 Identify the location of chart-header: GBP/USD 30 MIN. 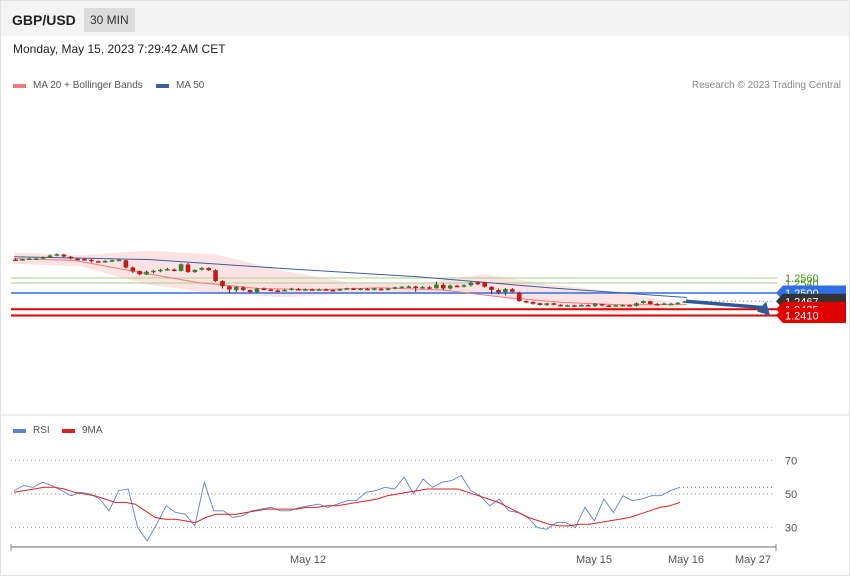
(425, 18).